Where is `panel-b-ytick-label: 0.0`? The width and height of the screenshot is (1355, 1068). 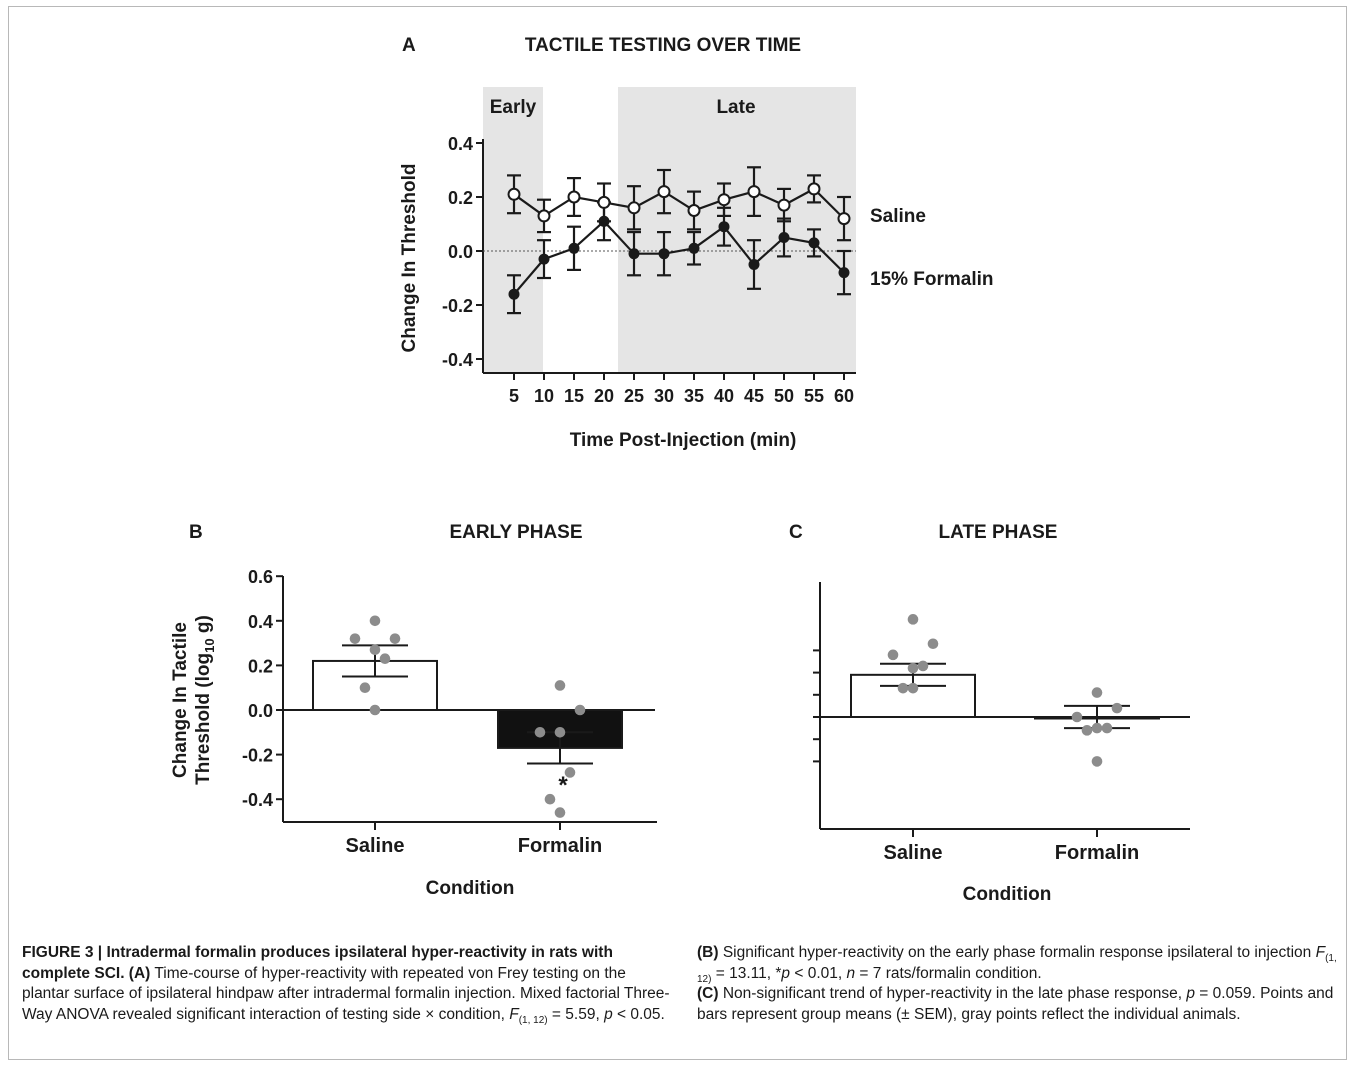
panel-b-ytick-label: 0.0 is located at coordinates (260, 711).